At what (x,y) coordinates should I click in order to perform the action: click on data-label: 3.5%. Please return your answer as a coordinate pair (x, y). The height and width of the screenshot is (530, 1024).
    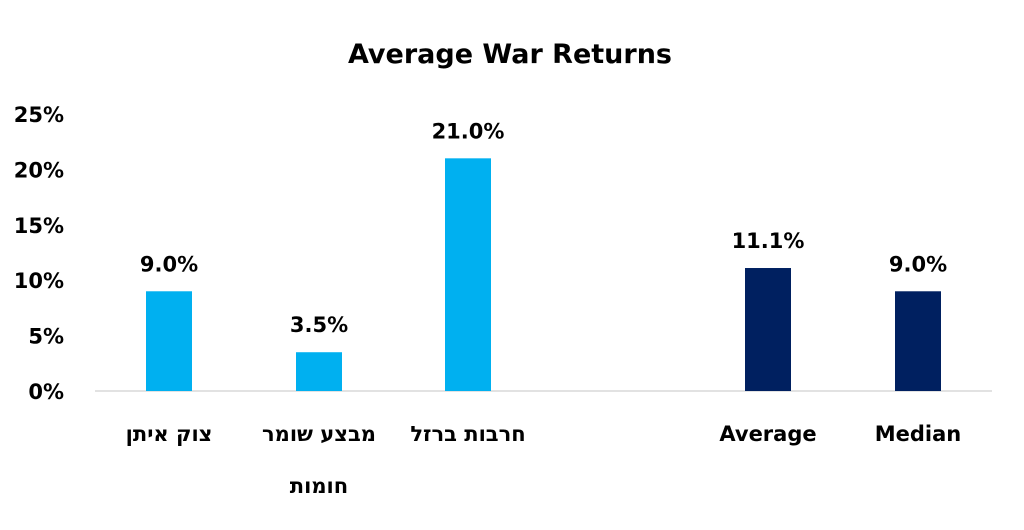
    Looking at the image, I should click on (319, 325).